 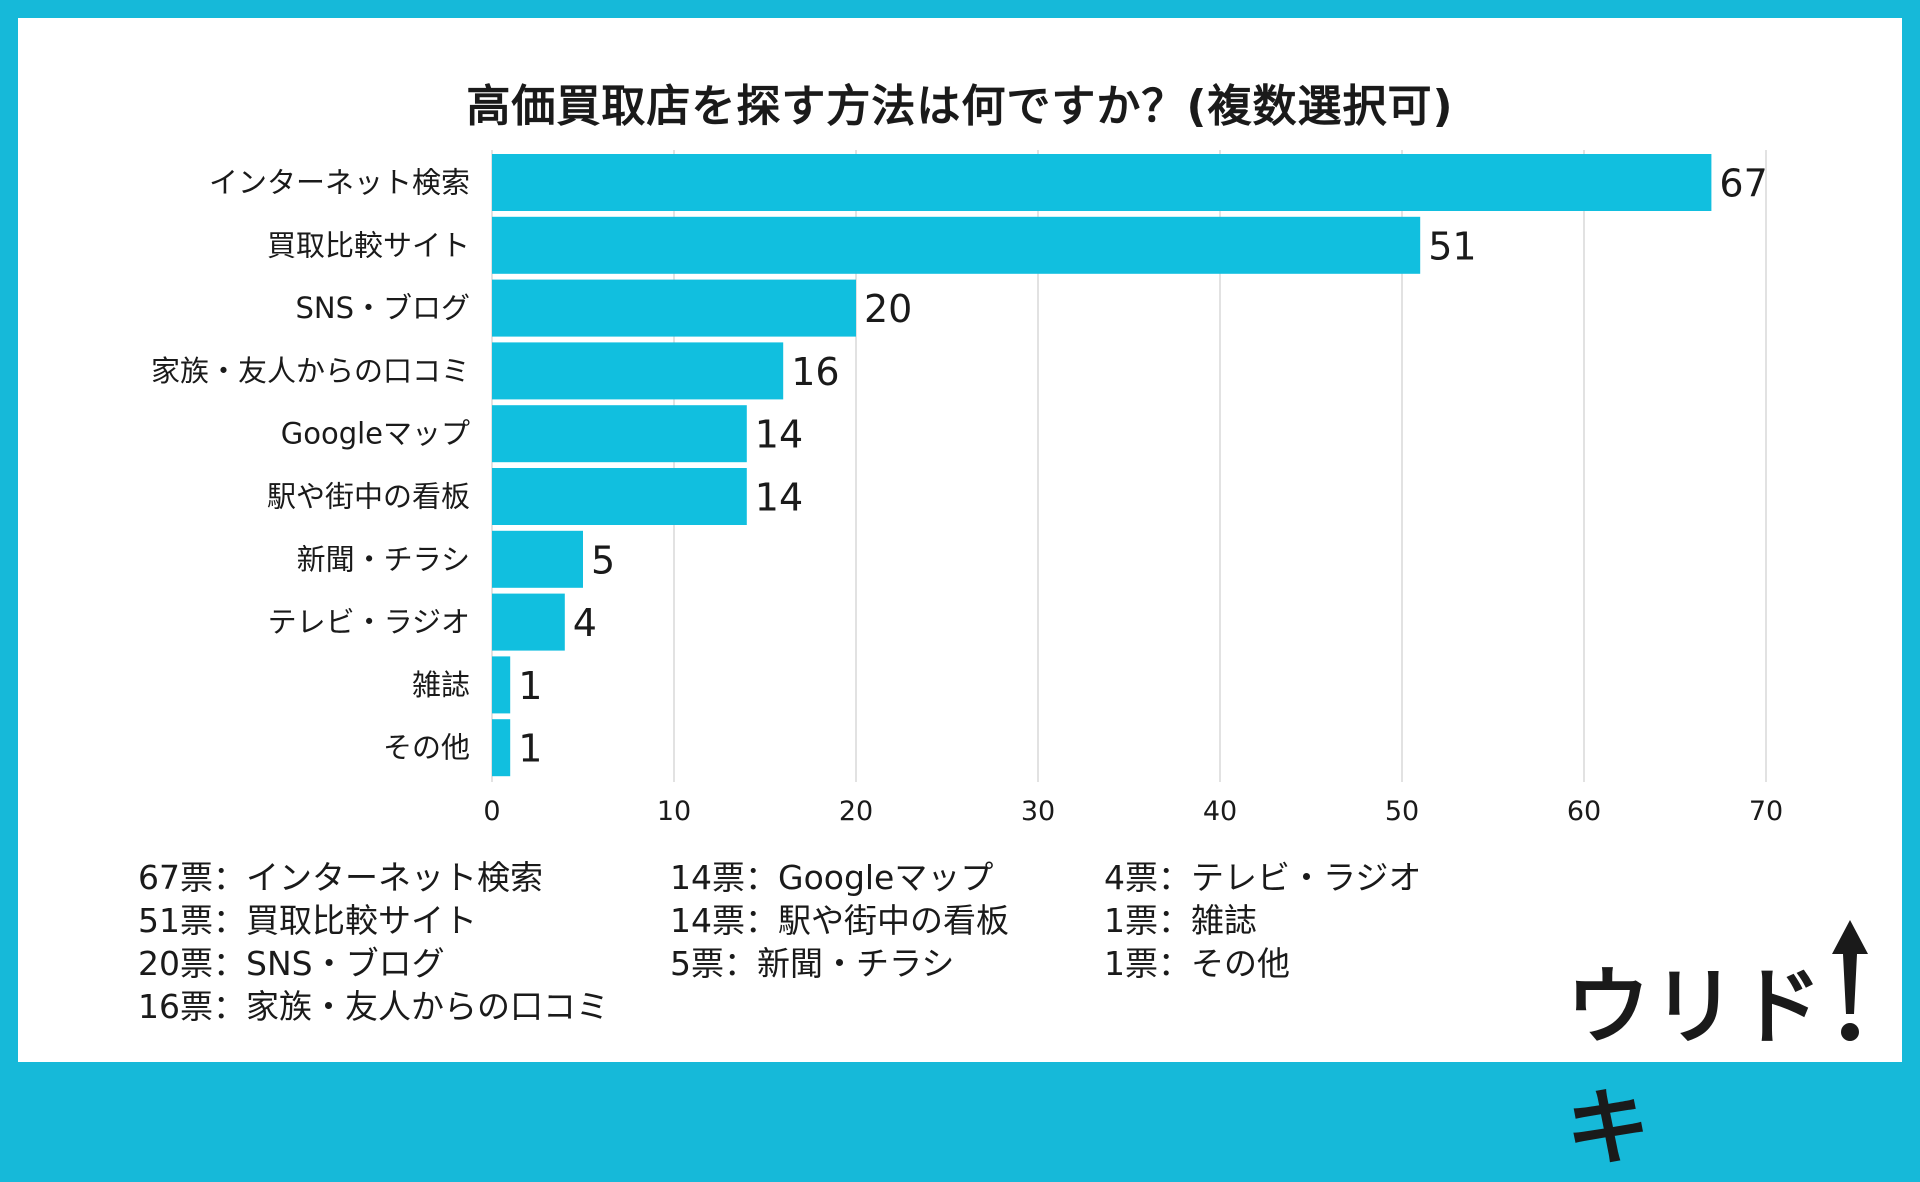 What do you see at coordinates (1743, 184) in the screenshot?
I see `value-label: 67` at bounding box center [1743, 184].